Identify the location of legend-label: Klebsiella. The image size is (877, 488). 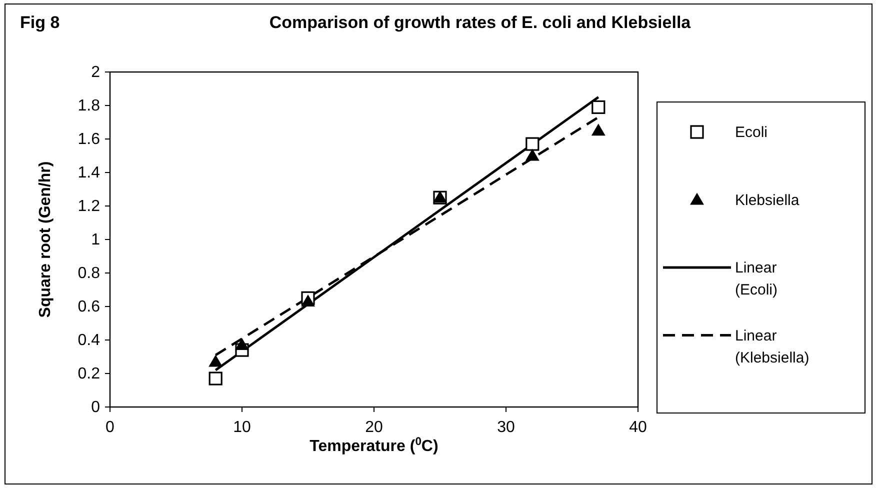
(767, 200).